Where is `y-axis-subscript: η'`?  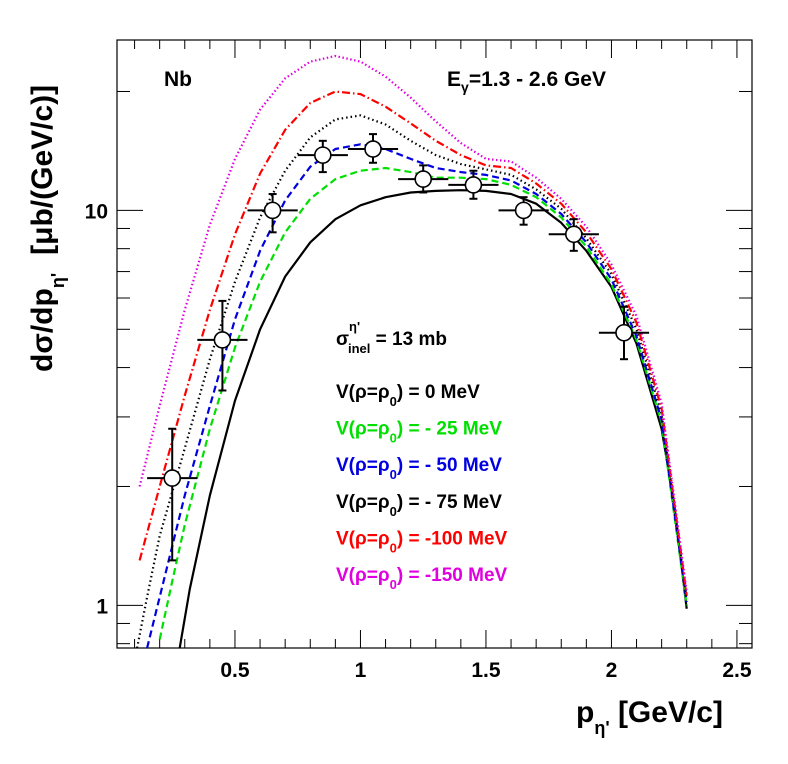 y-axis-subscript: η' is located at coordinates (58, 280).